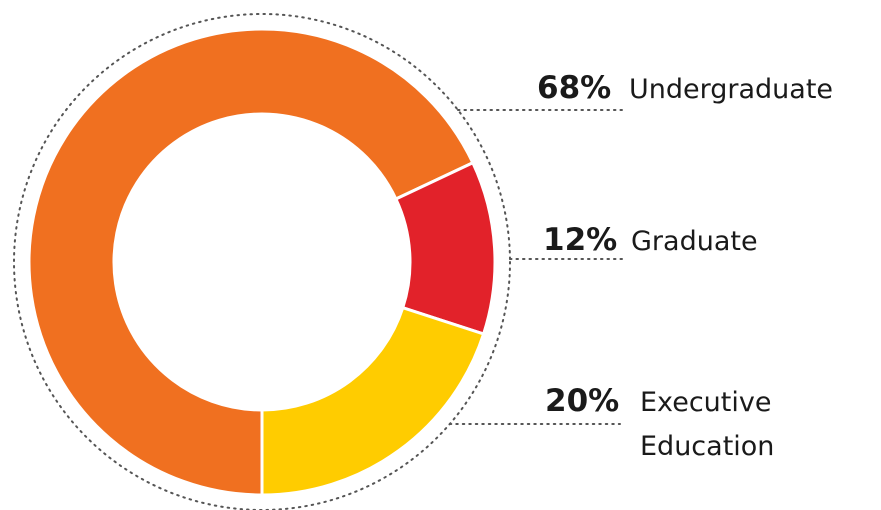  What do you see at coordinates (582, 401) in the screenshot?
I see `slice-percent-label: 20%` at bounding box center [582, 401].